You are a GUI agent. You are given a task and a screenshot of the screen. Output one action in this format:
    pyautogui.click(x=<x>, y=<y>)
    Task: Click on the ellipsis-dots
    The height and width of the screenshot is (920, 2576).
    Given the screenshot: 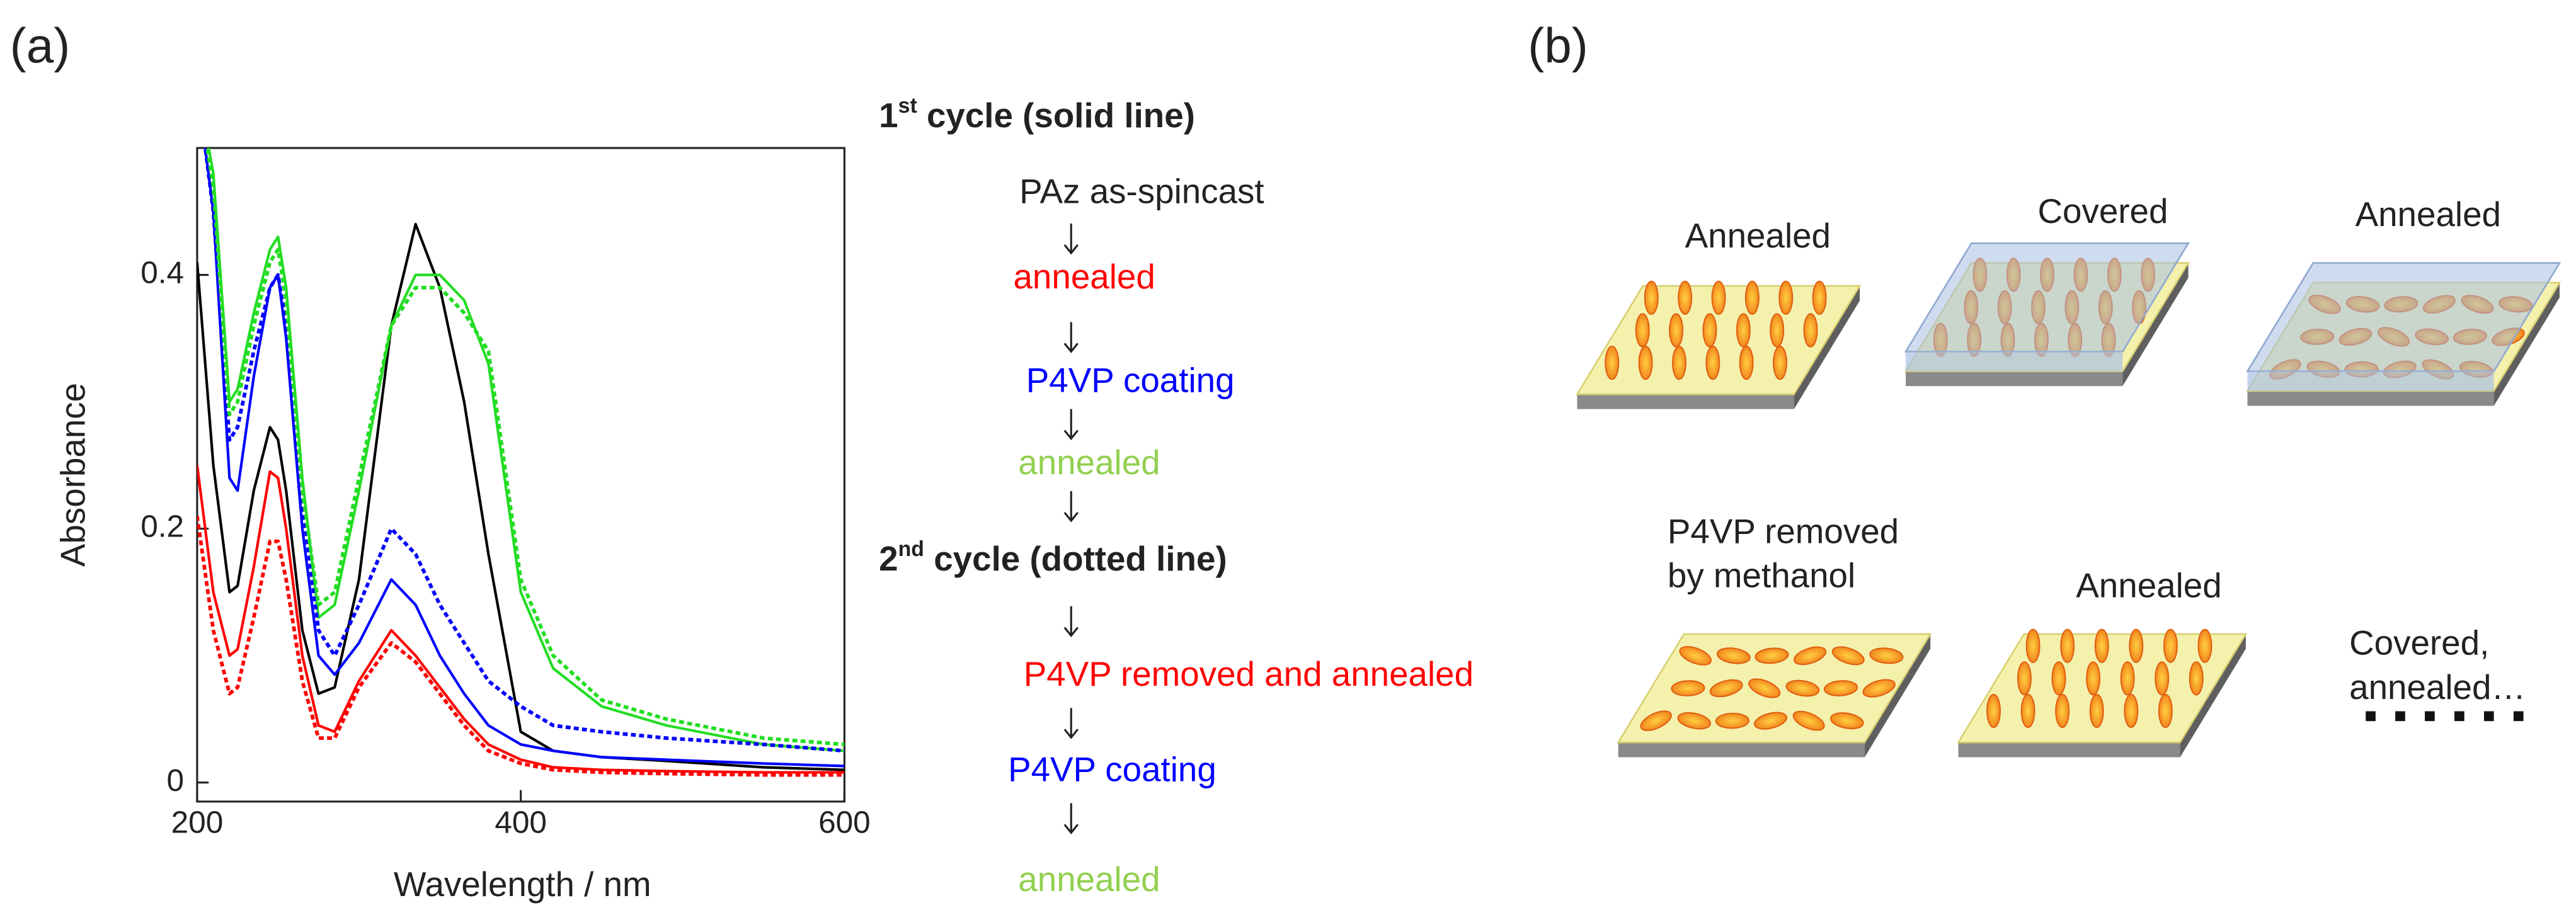 What is the action you would take?
    pyautogui.click(x=2445, y=716)
    